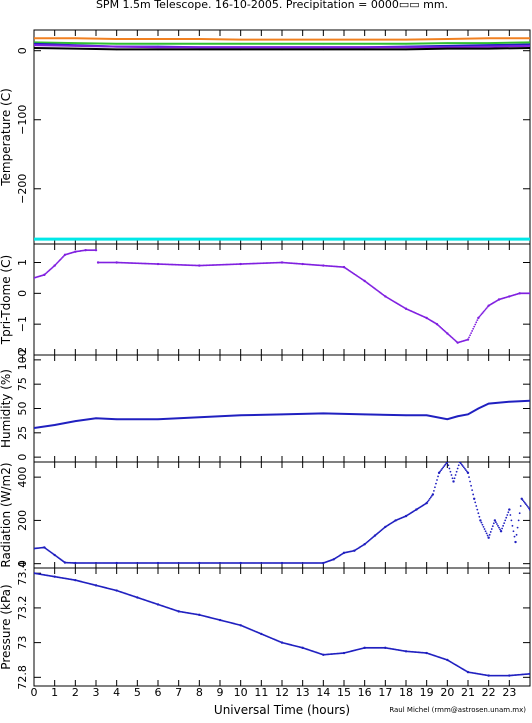  What do you see at coordinates (178, 692) in the screenshot?
I see `x-tick-label: 7` at bounding box center [178, 692].